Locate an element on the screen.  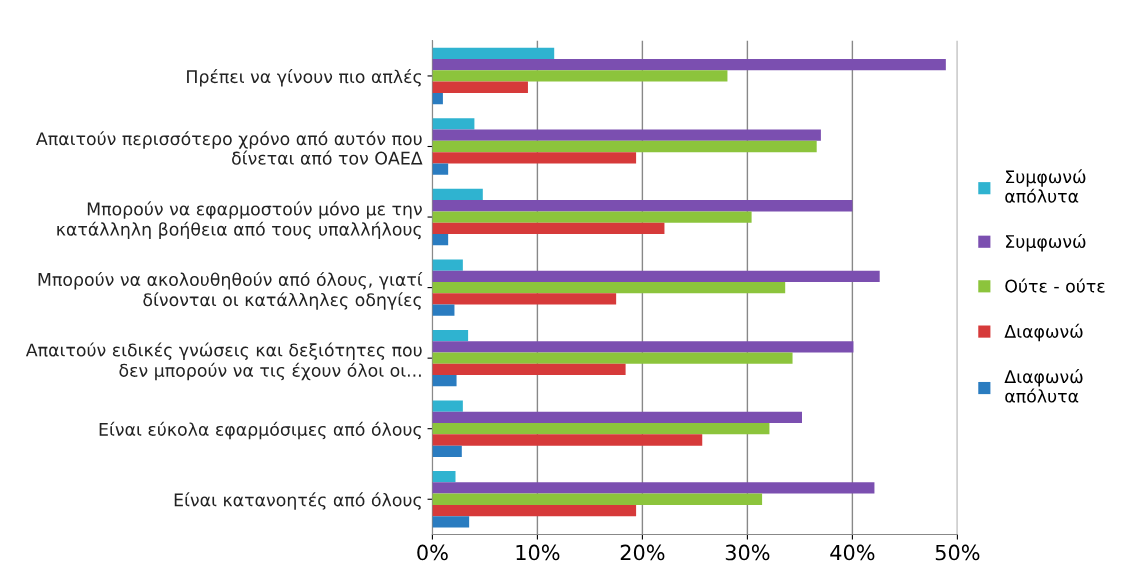
y-tick-label: Μπορούν να ακολουθηθούν από όλους, γιατί δίνονται οι κατάλληλες οδηγίες is located at coordinates (230, 290).